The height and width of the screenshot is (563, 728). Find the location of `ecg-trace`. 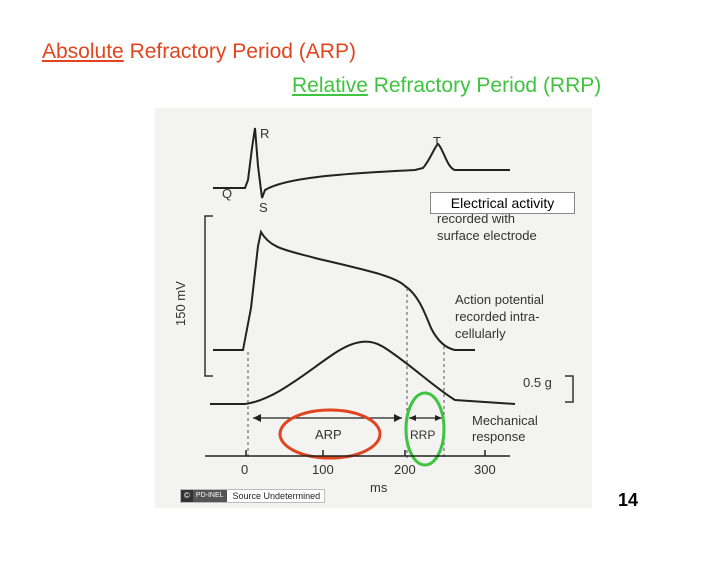

ecg-trace is located at coordinates (361, 163).